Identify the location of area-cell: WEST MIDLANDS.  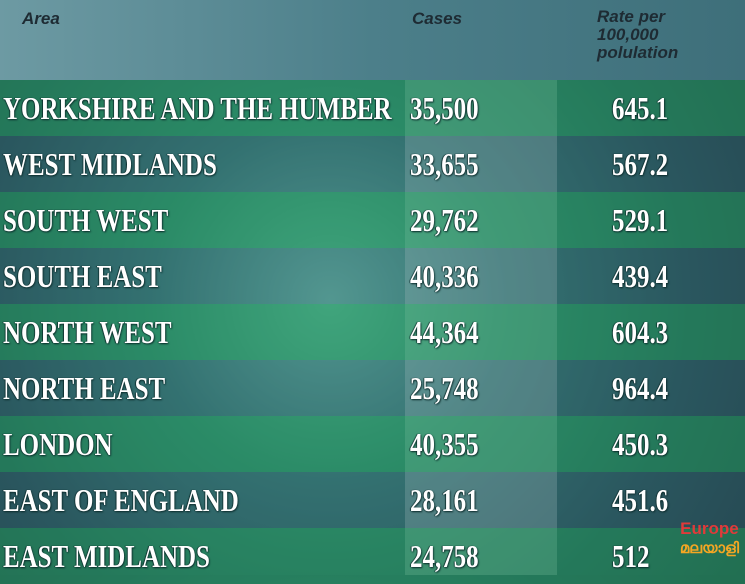
(110, 164).